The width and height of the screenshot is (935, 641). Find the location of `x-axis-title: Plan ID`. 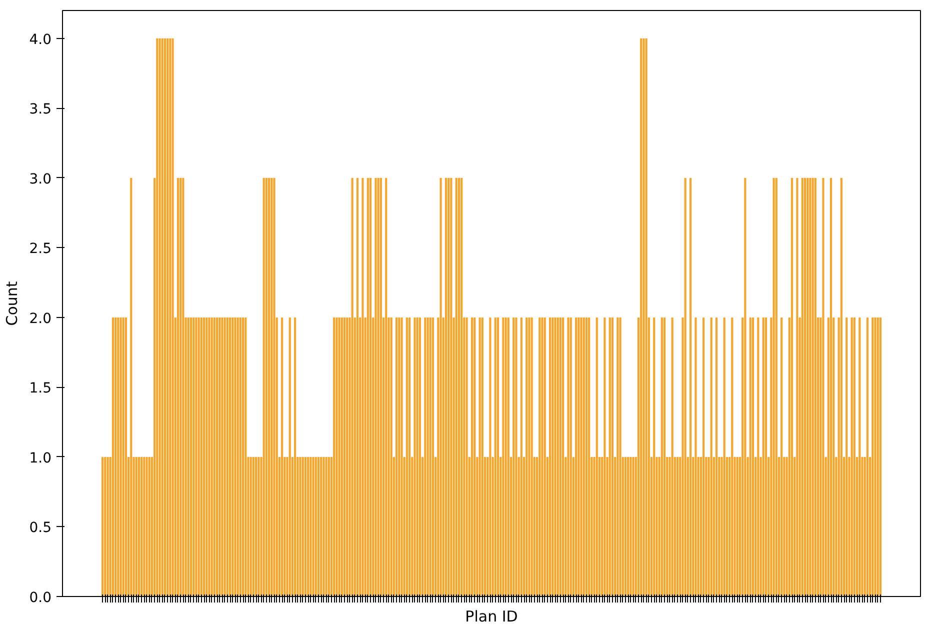

x-axis-title: Plan ID is located at coordinates (491, 617).